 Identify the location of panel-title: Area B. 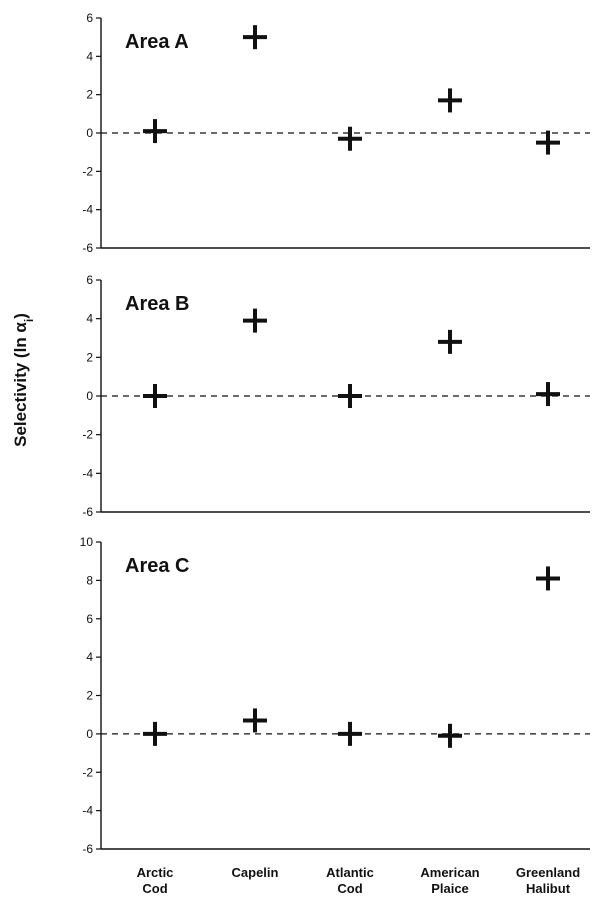
(157, 304).